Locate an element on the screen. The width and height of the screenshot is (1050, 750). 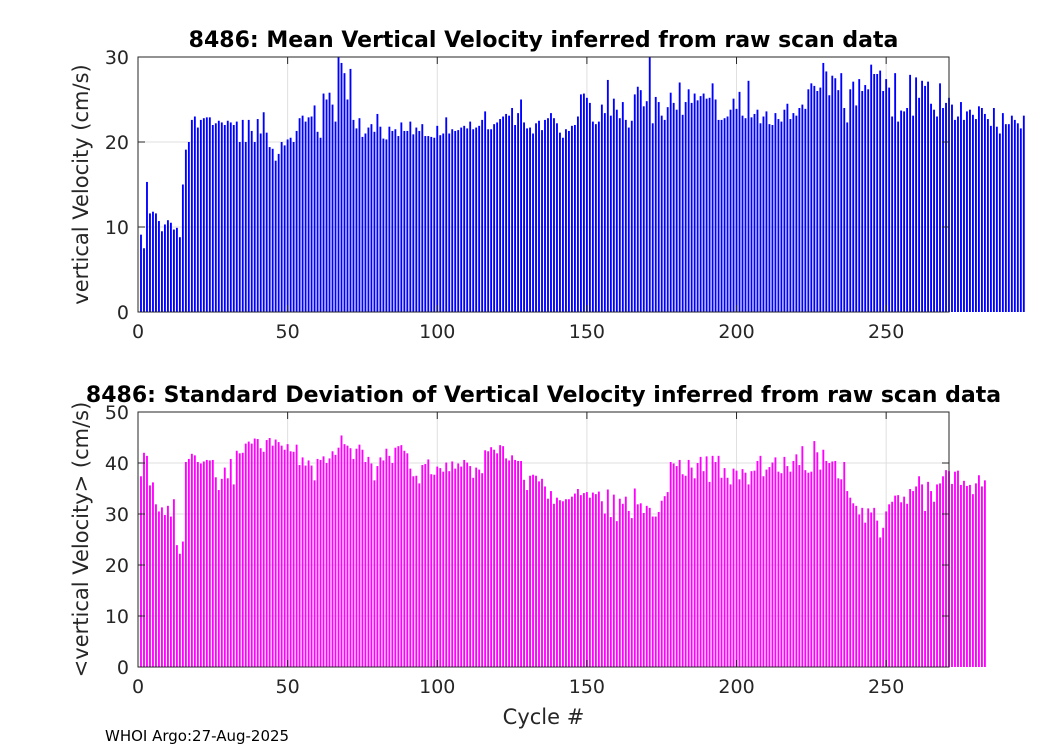
y-tick-label: 20 is located at coordinates (117, 566).